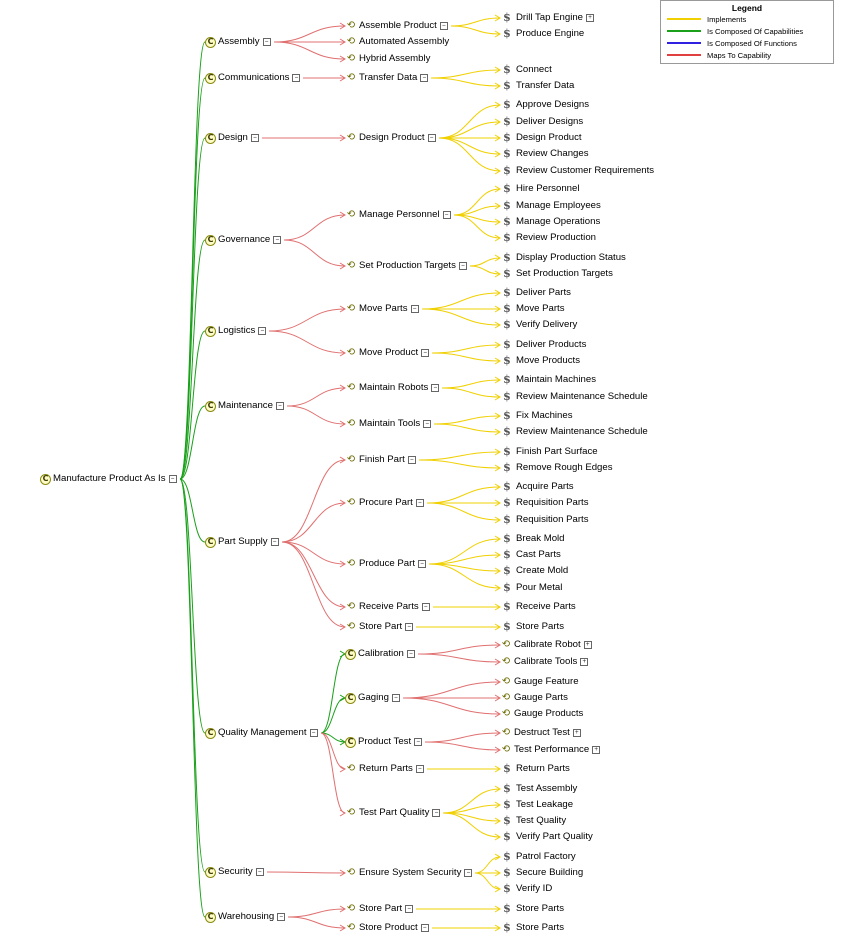 The image size is (841, 940). What do you see at coordinates (380, 460) in the screenshot?
I see `function-node: ⟲ Finish Part −` at bounding box center [380, 460].